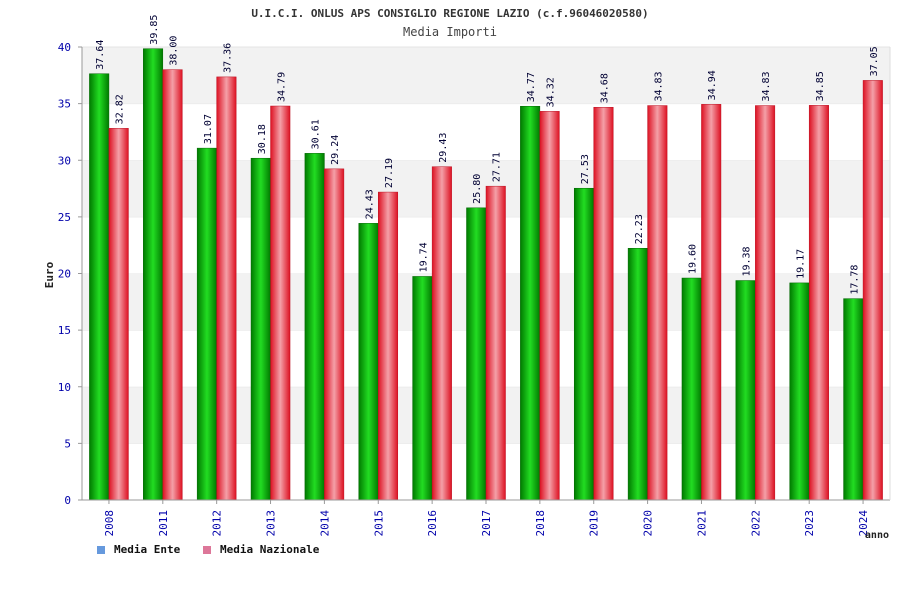 This screenshot has width=900, height=600. What do you see at coordinates (495, 343) in the screenshot?
I see `bar-media-nazionale-2017` at bounding box center [495, 343].